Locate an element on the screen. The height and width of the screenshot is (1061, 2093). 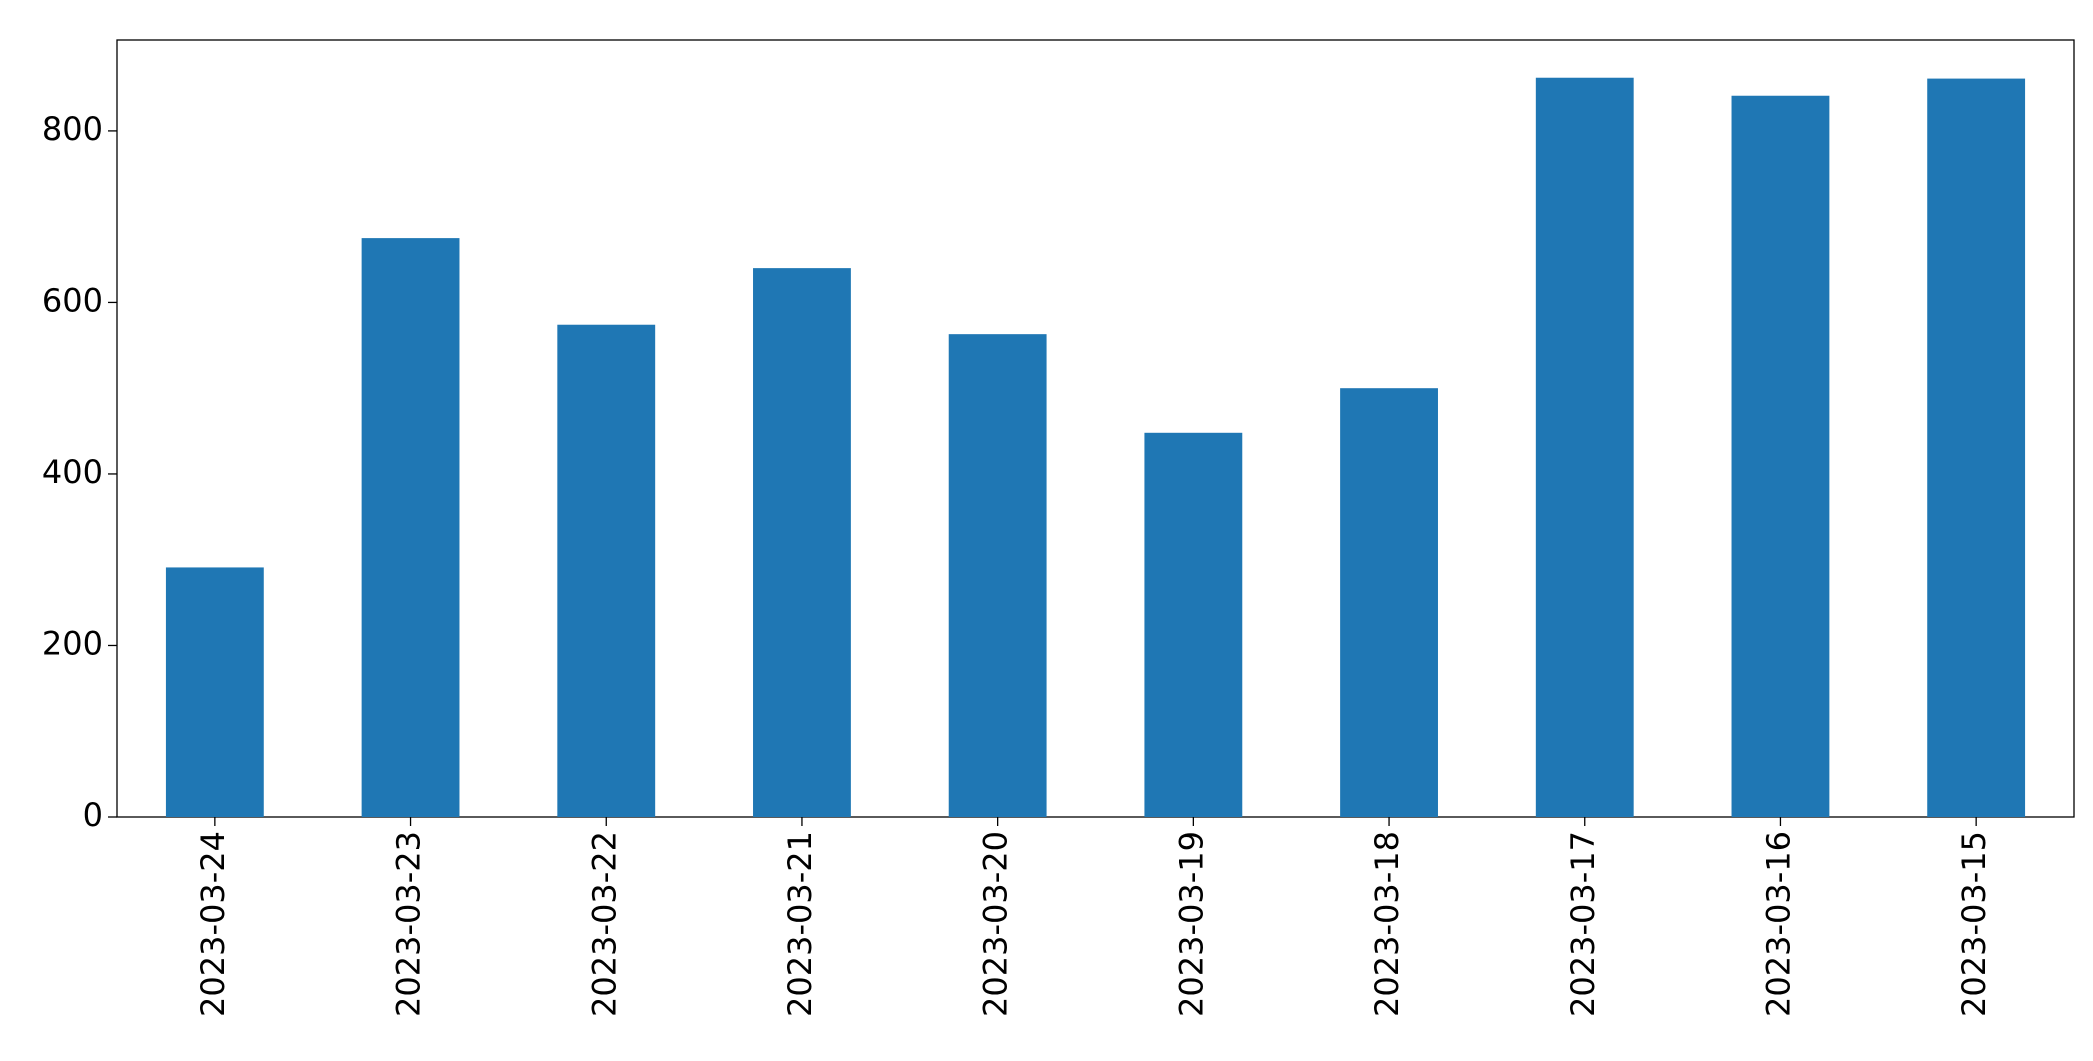
y-tick-label: 400 is located at coordinates (72, 472).